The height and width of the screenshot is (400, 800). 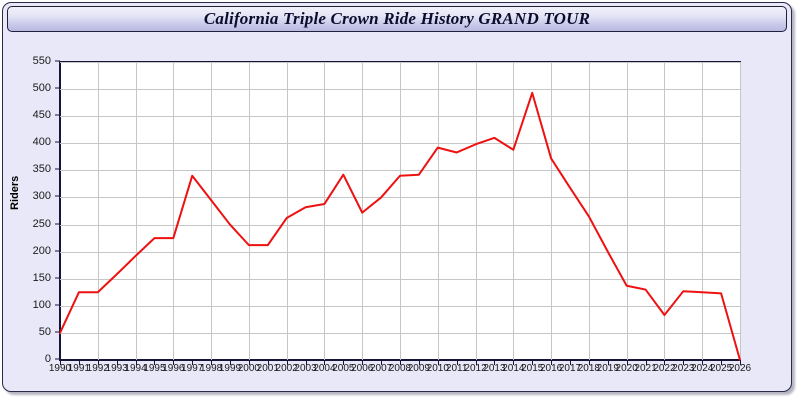 I want to click on x-tick-label: 2002, so click(x=286, y=368).